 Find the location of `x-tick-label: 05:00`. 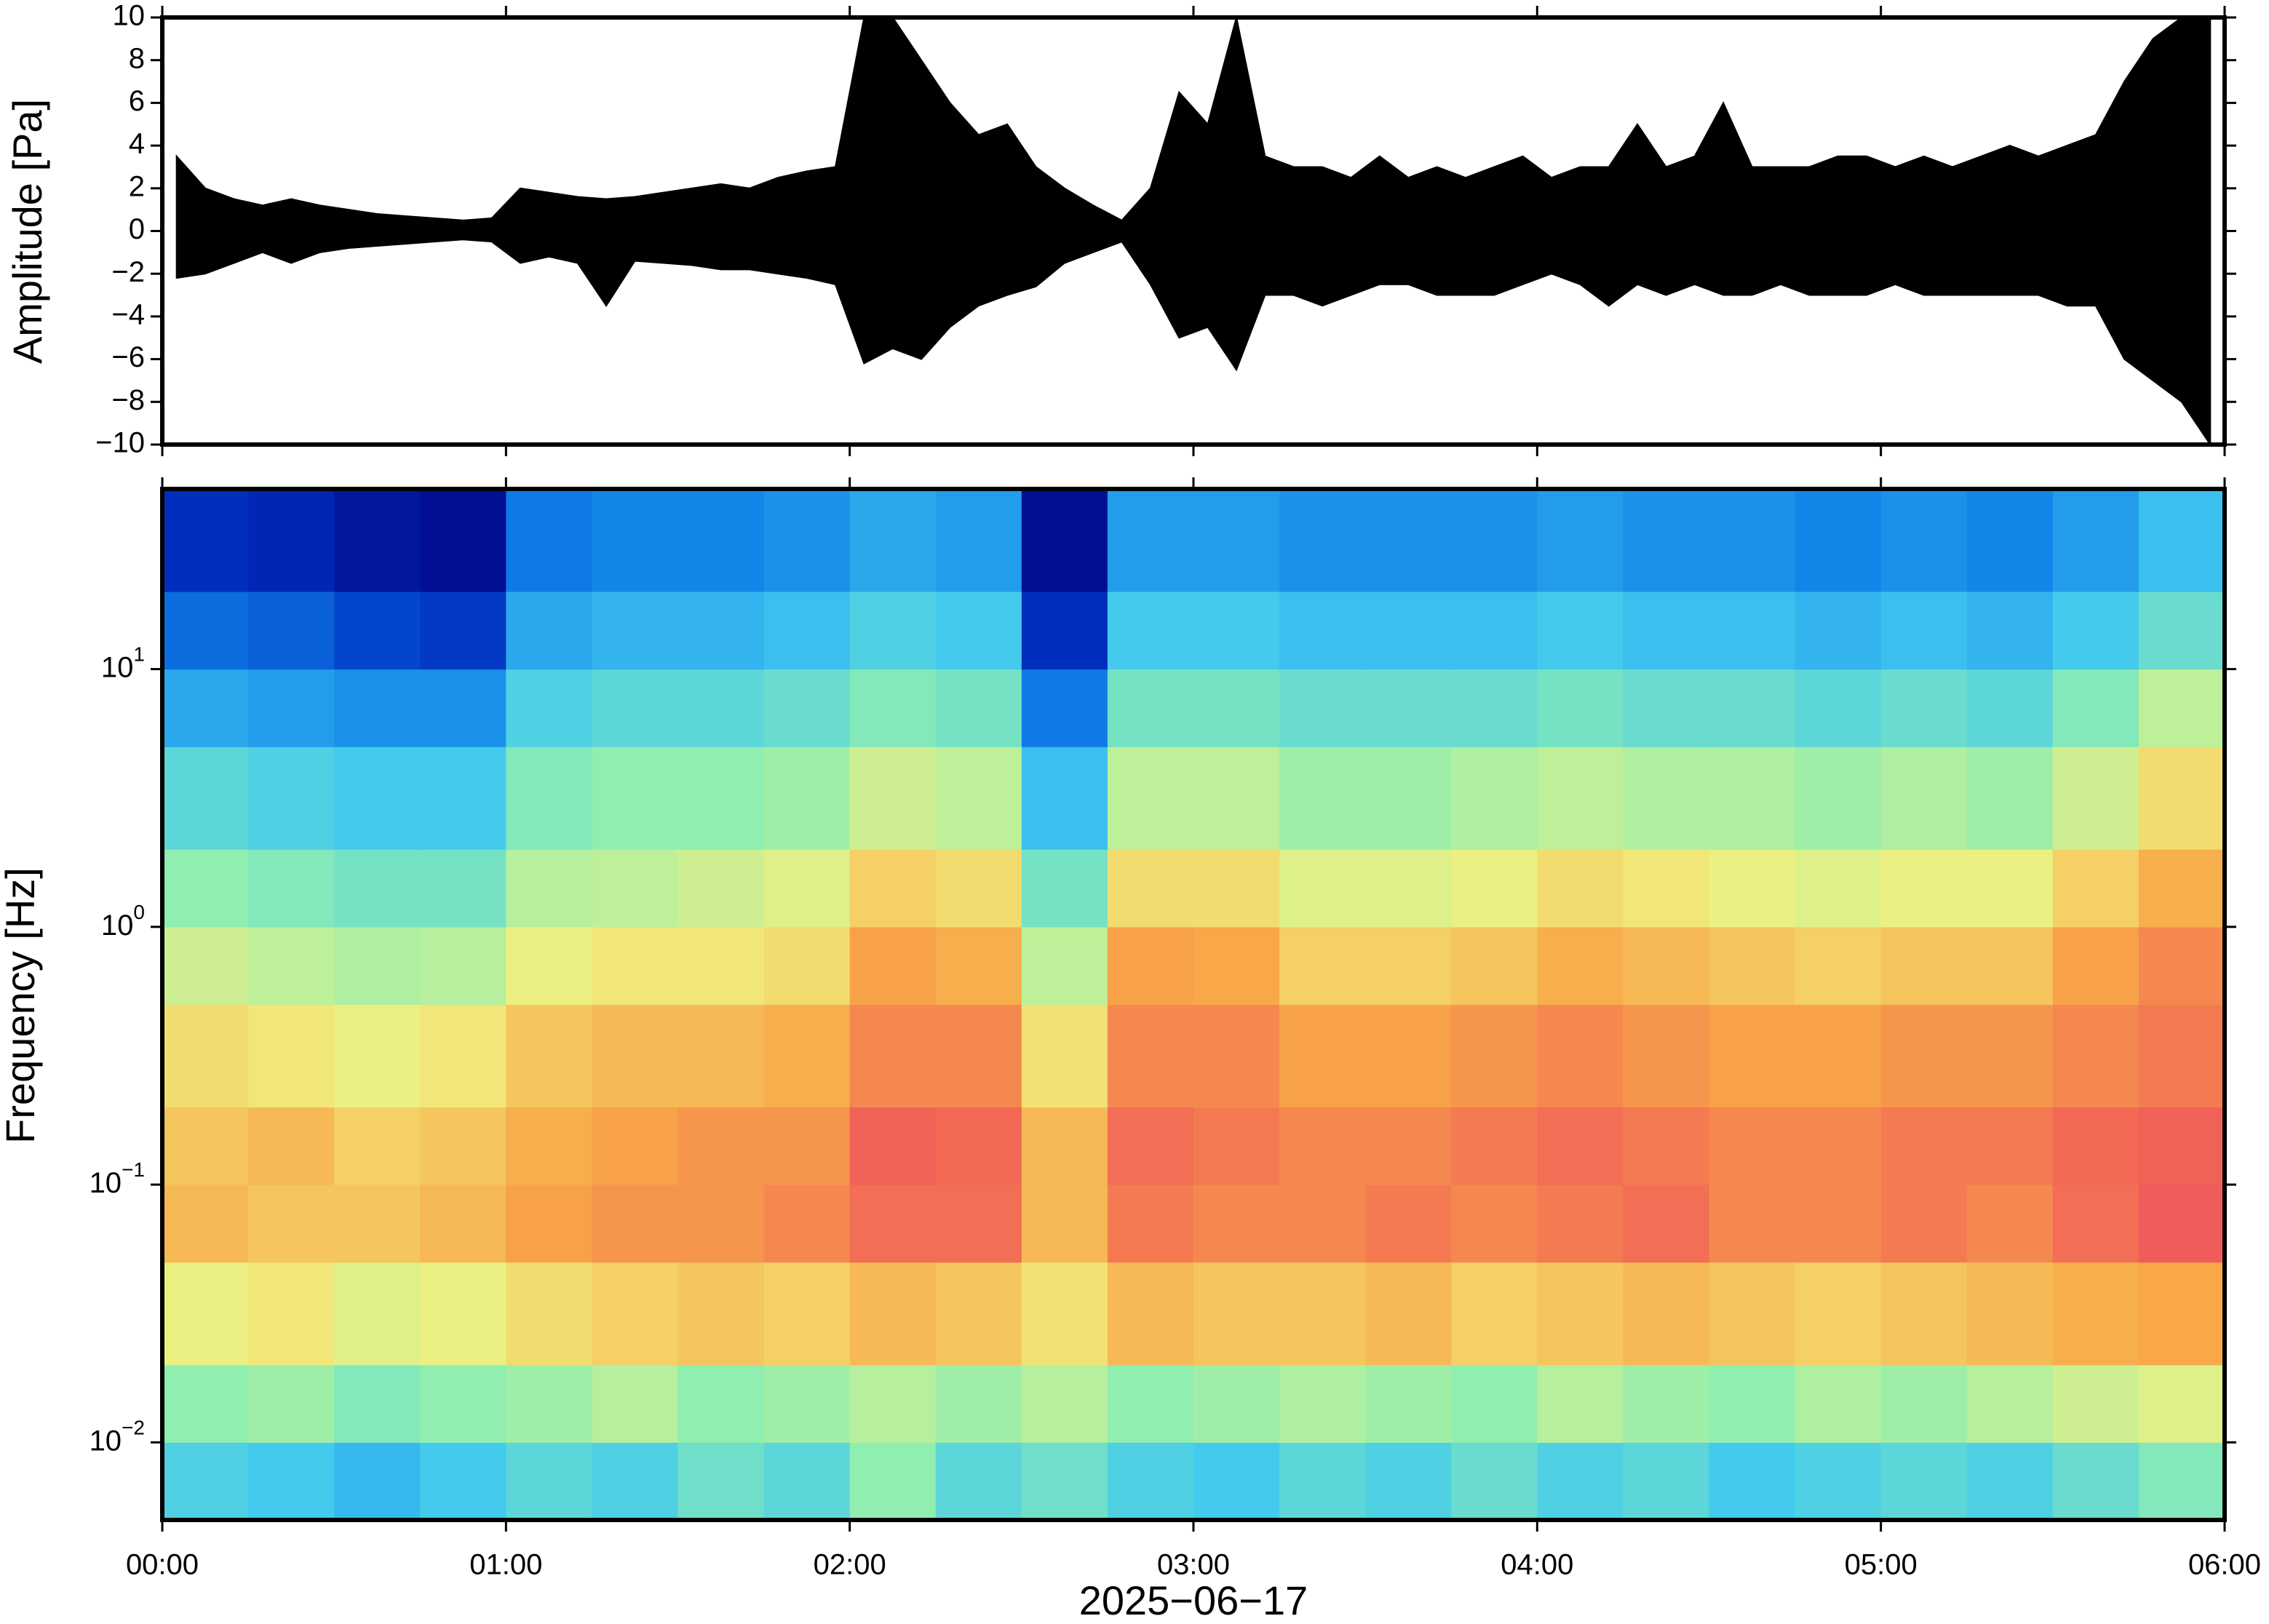

x-tick-label: 05:00 is located at coordinates (1881, 1565).